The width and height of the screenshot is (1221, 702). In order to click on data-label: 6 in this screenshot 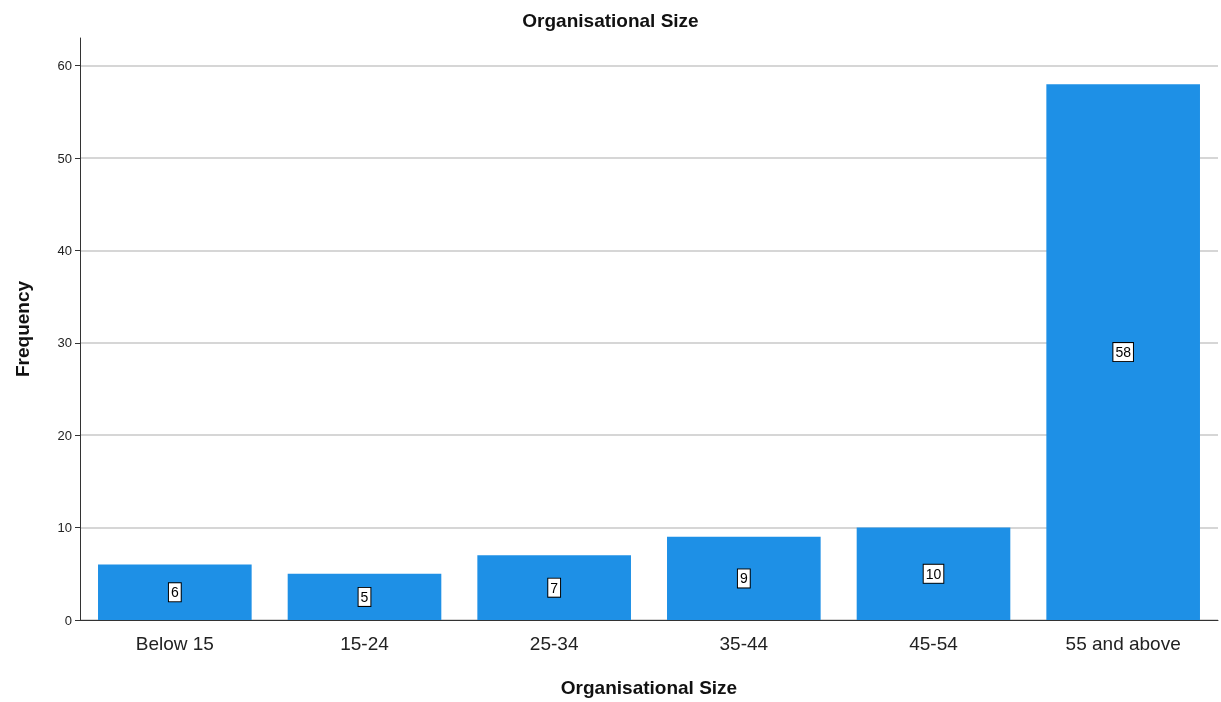, I will do `click(174, 592)`.